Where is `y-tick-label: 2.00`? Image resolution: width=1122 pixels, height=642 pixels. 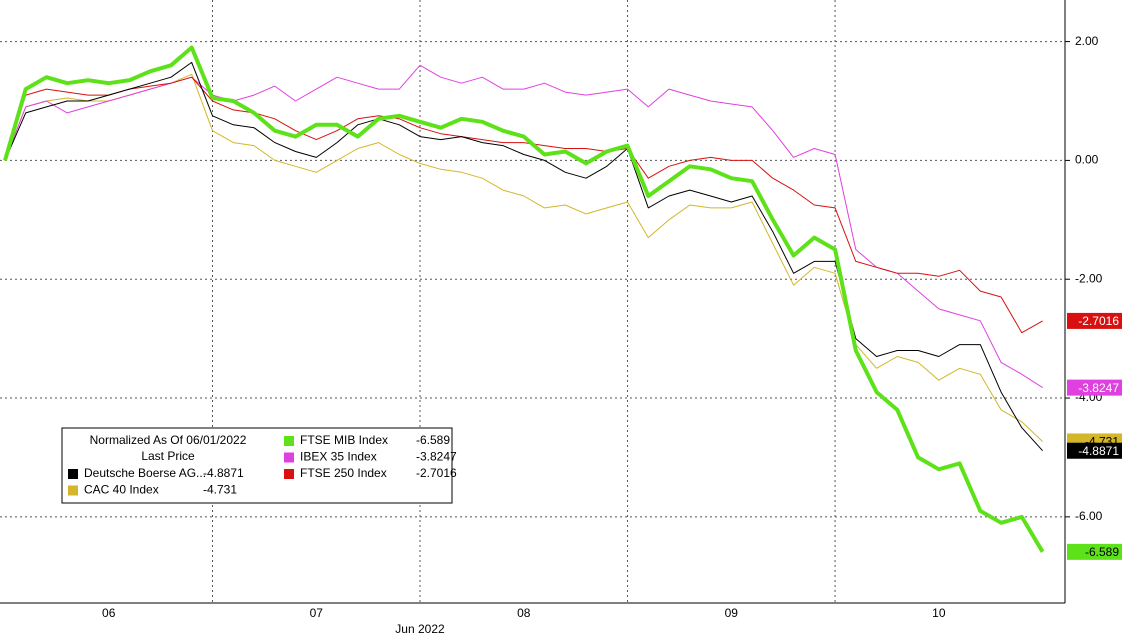 y-tick-label: 2.00 is located at coordinates (1087, 41).